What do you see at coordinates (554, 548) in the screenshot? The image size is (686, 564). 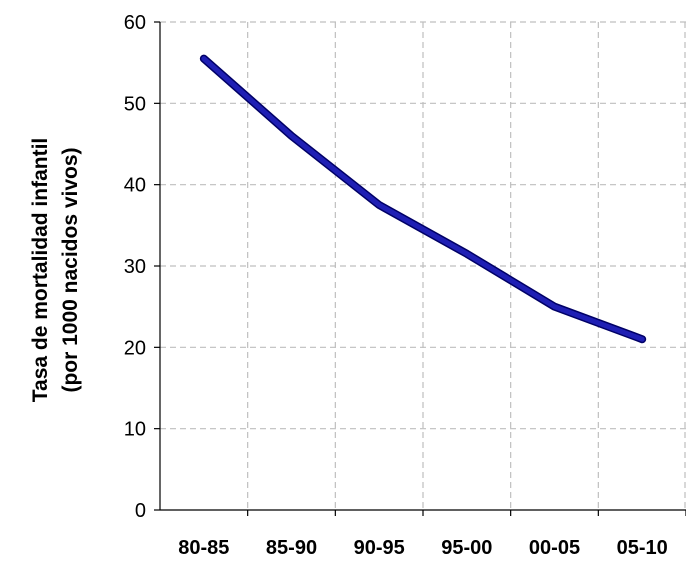 I see `x-tick-label: 00-05` at bounding box center [554, 548].